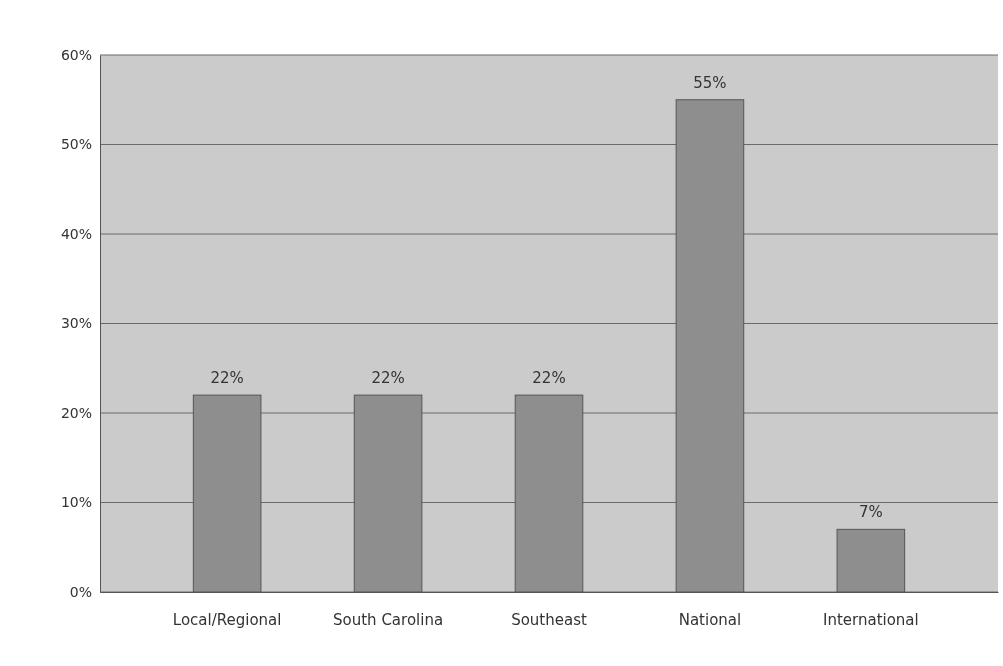 Image resolution: width=1003 pixels, height=666 pixels. Describe the element at coordinates (76, 144) in the screenshot. I see `y-tick-label: 50%` at that location.